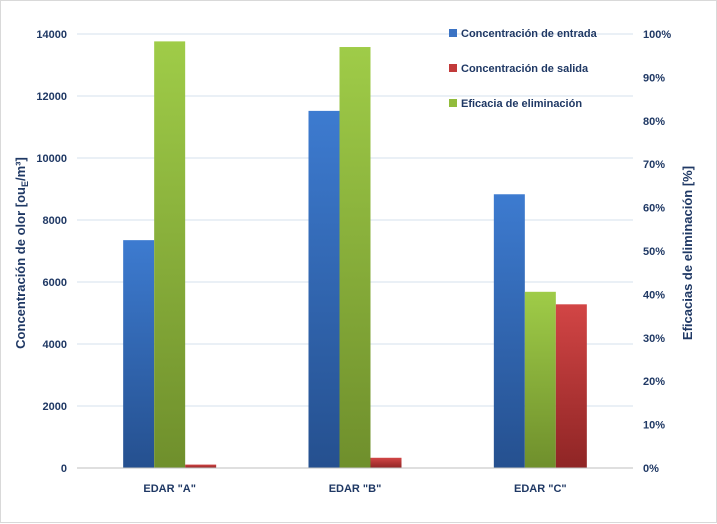 The height and width of the screenshot is (524, 717). I want to click on legend-label: Concentración de salida, so click(525, 69).